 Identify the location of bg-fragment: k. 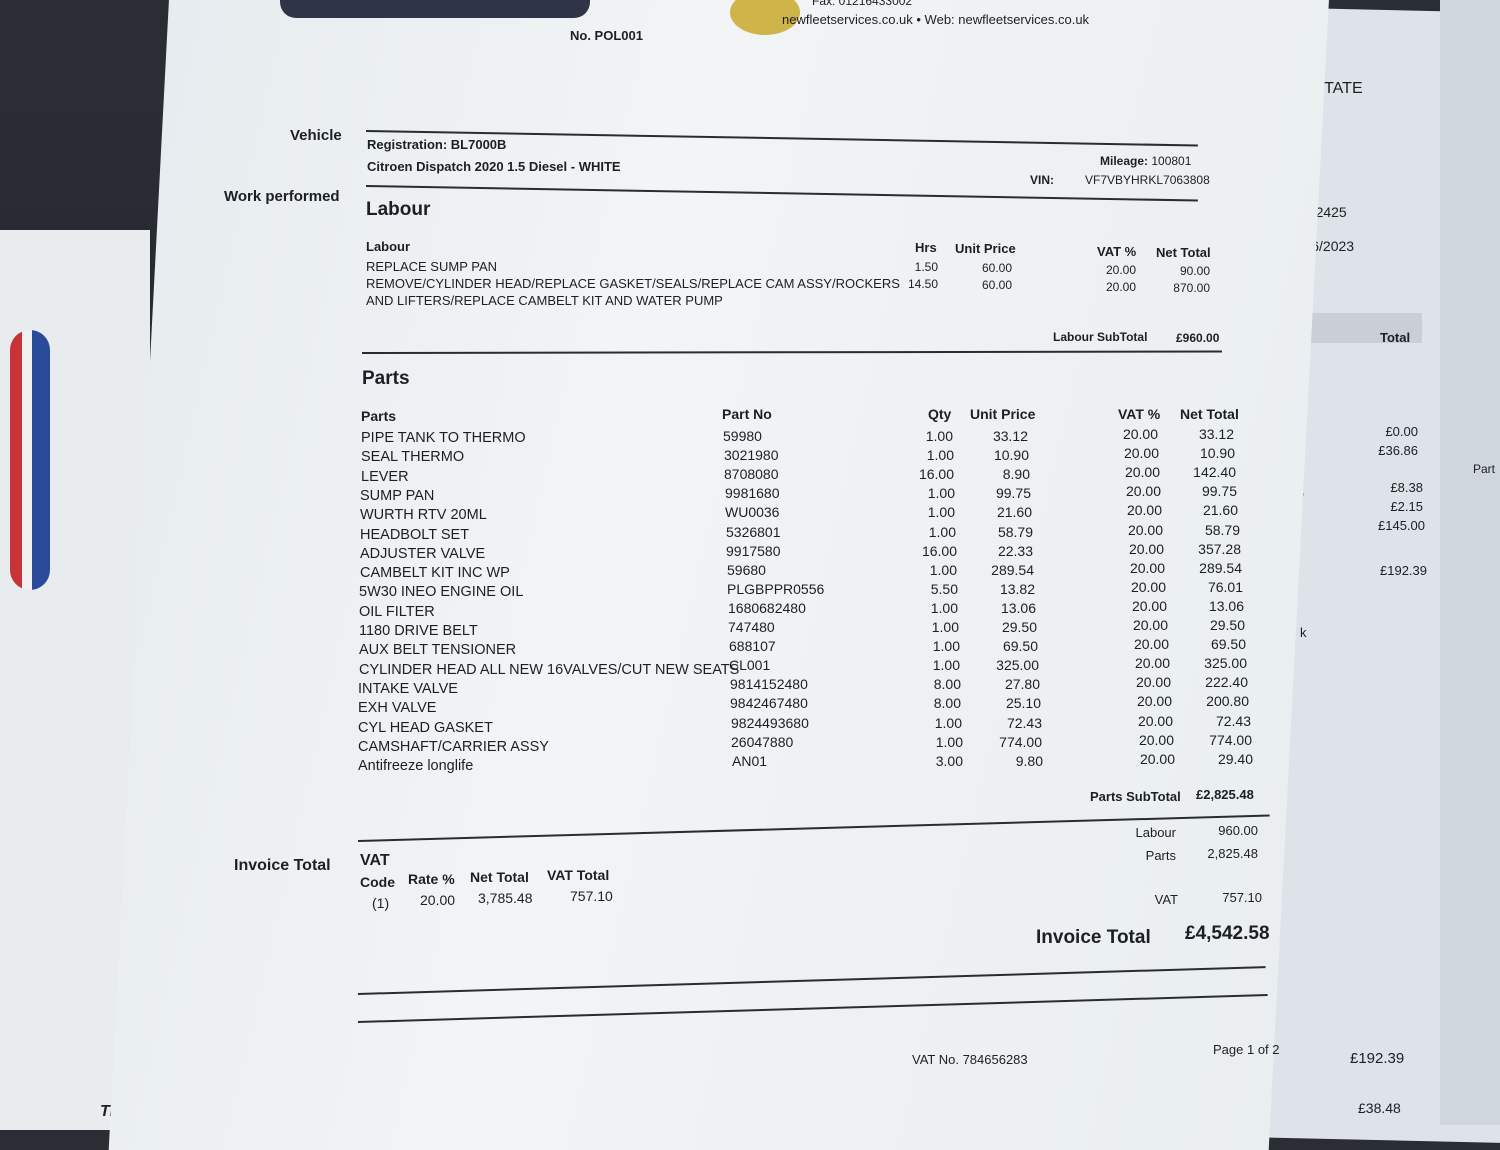
(1303, 632).